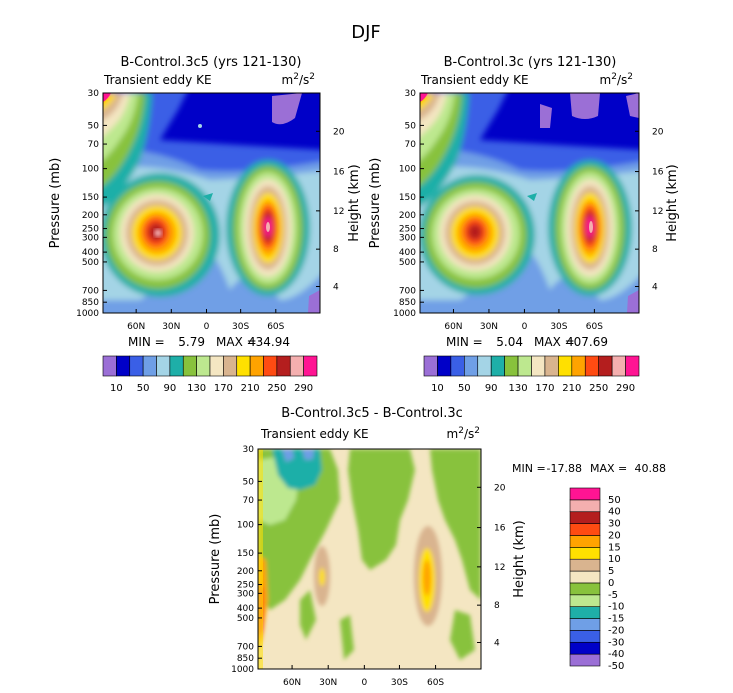  Describe the element at coordinates (614, 524) in the screenshot. I see `colorbar-label: 30` at that location.